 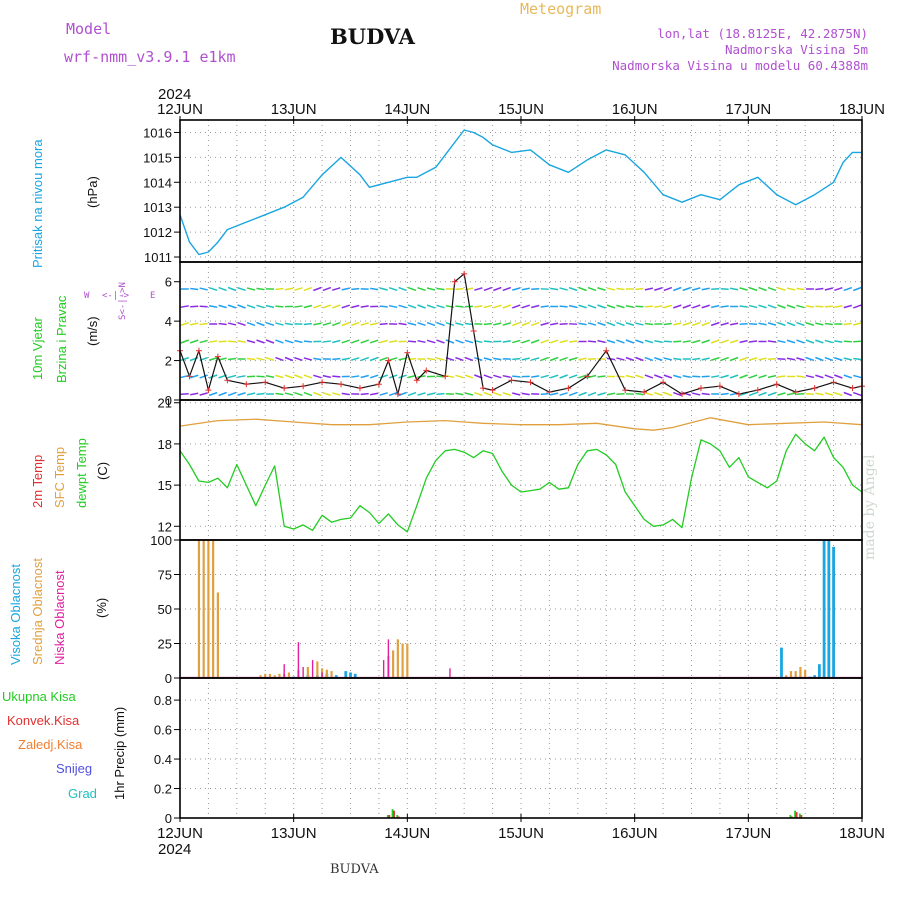 I want to click on low-cloud-bar, so click(x=303, y=672).